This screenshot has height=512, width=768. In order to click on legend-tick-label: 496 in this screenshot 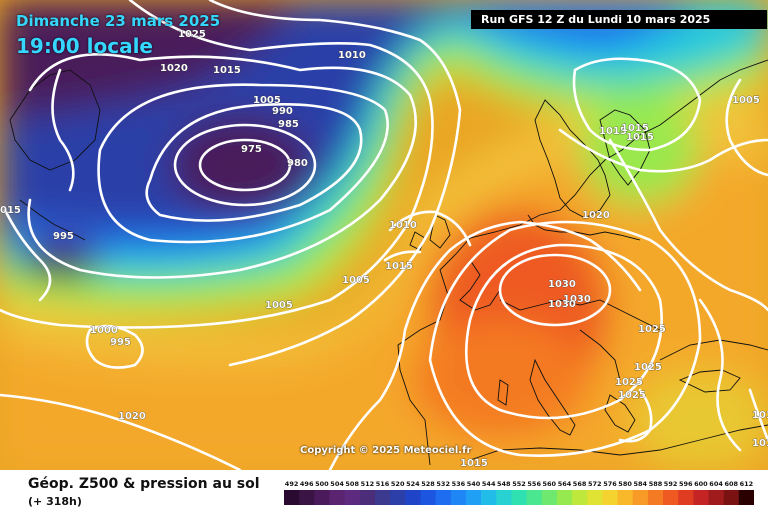, I will do `click(307, 484)`.